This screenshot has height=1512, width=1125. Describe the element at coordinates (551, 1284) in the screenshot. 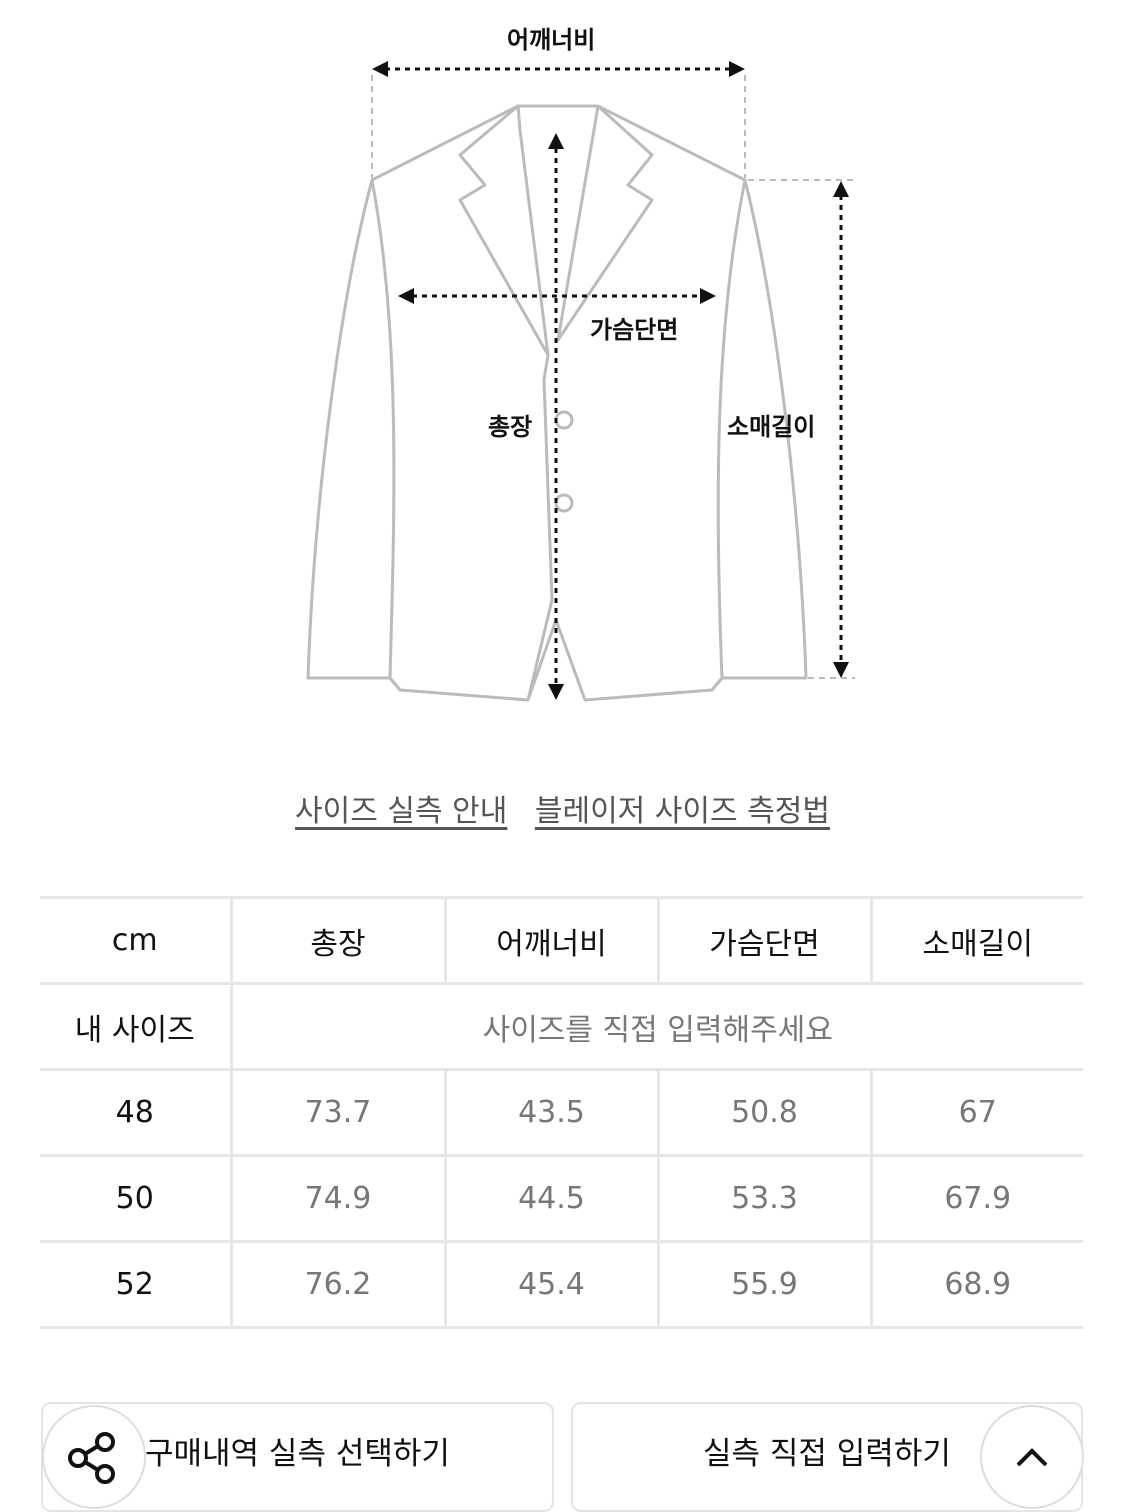

I see `value-cell: 45.4` at that location.